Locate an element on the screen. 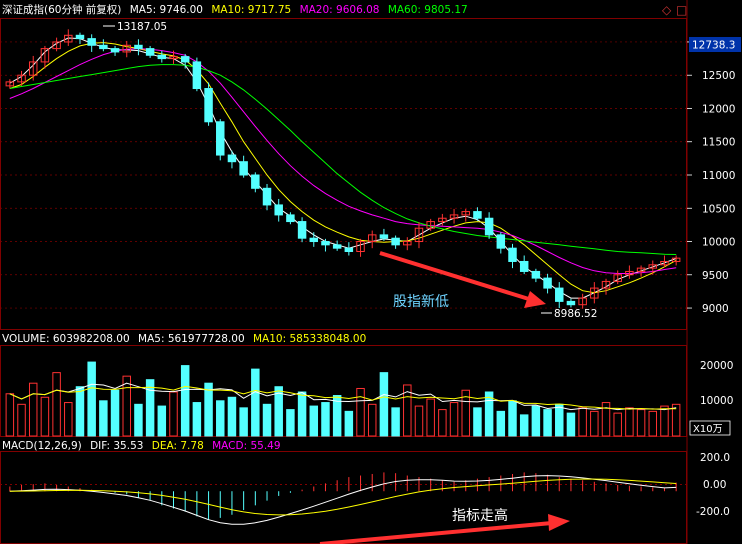 Image resolution: width=742 pixels, height=544 pixels. macd-value-legend: MACD: 55.49 is located at coordinates (246, 446).